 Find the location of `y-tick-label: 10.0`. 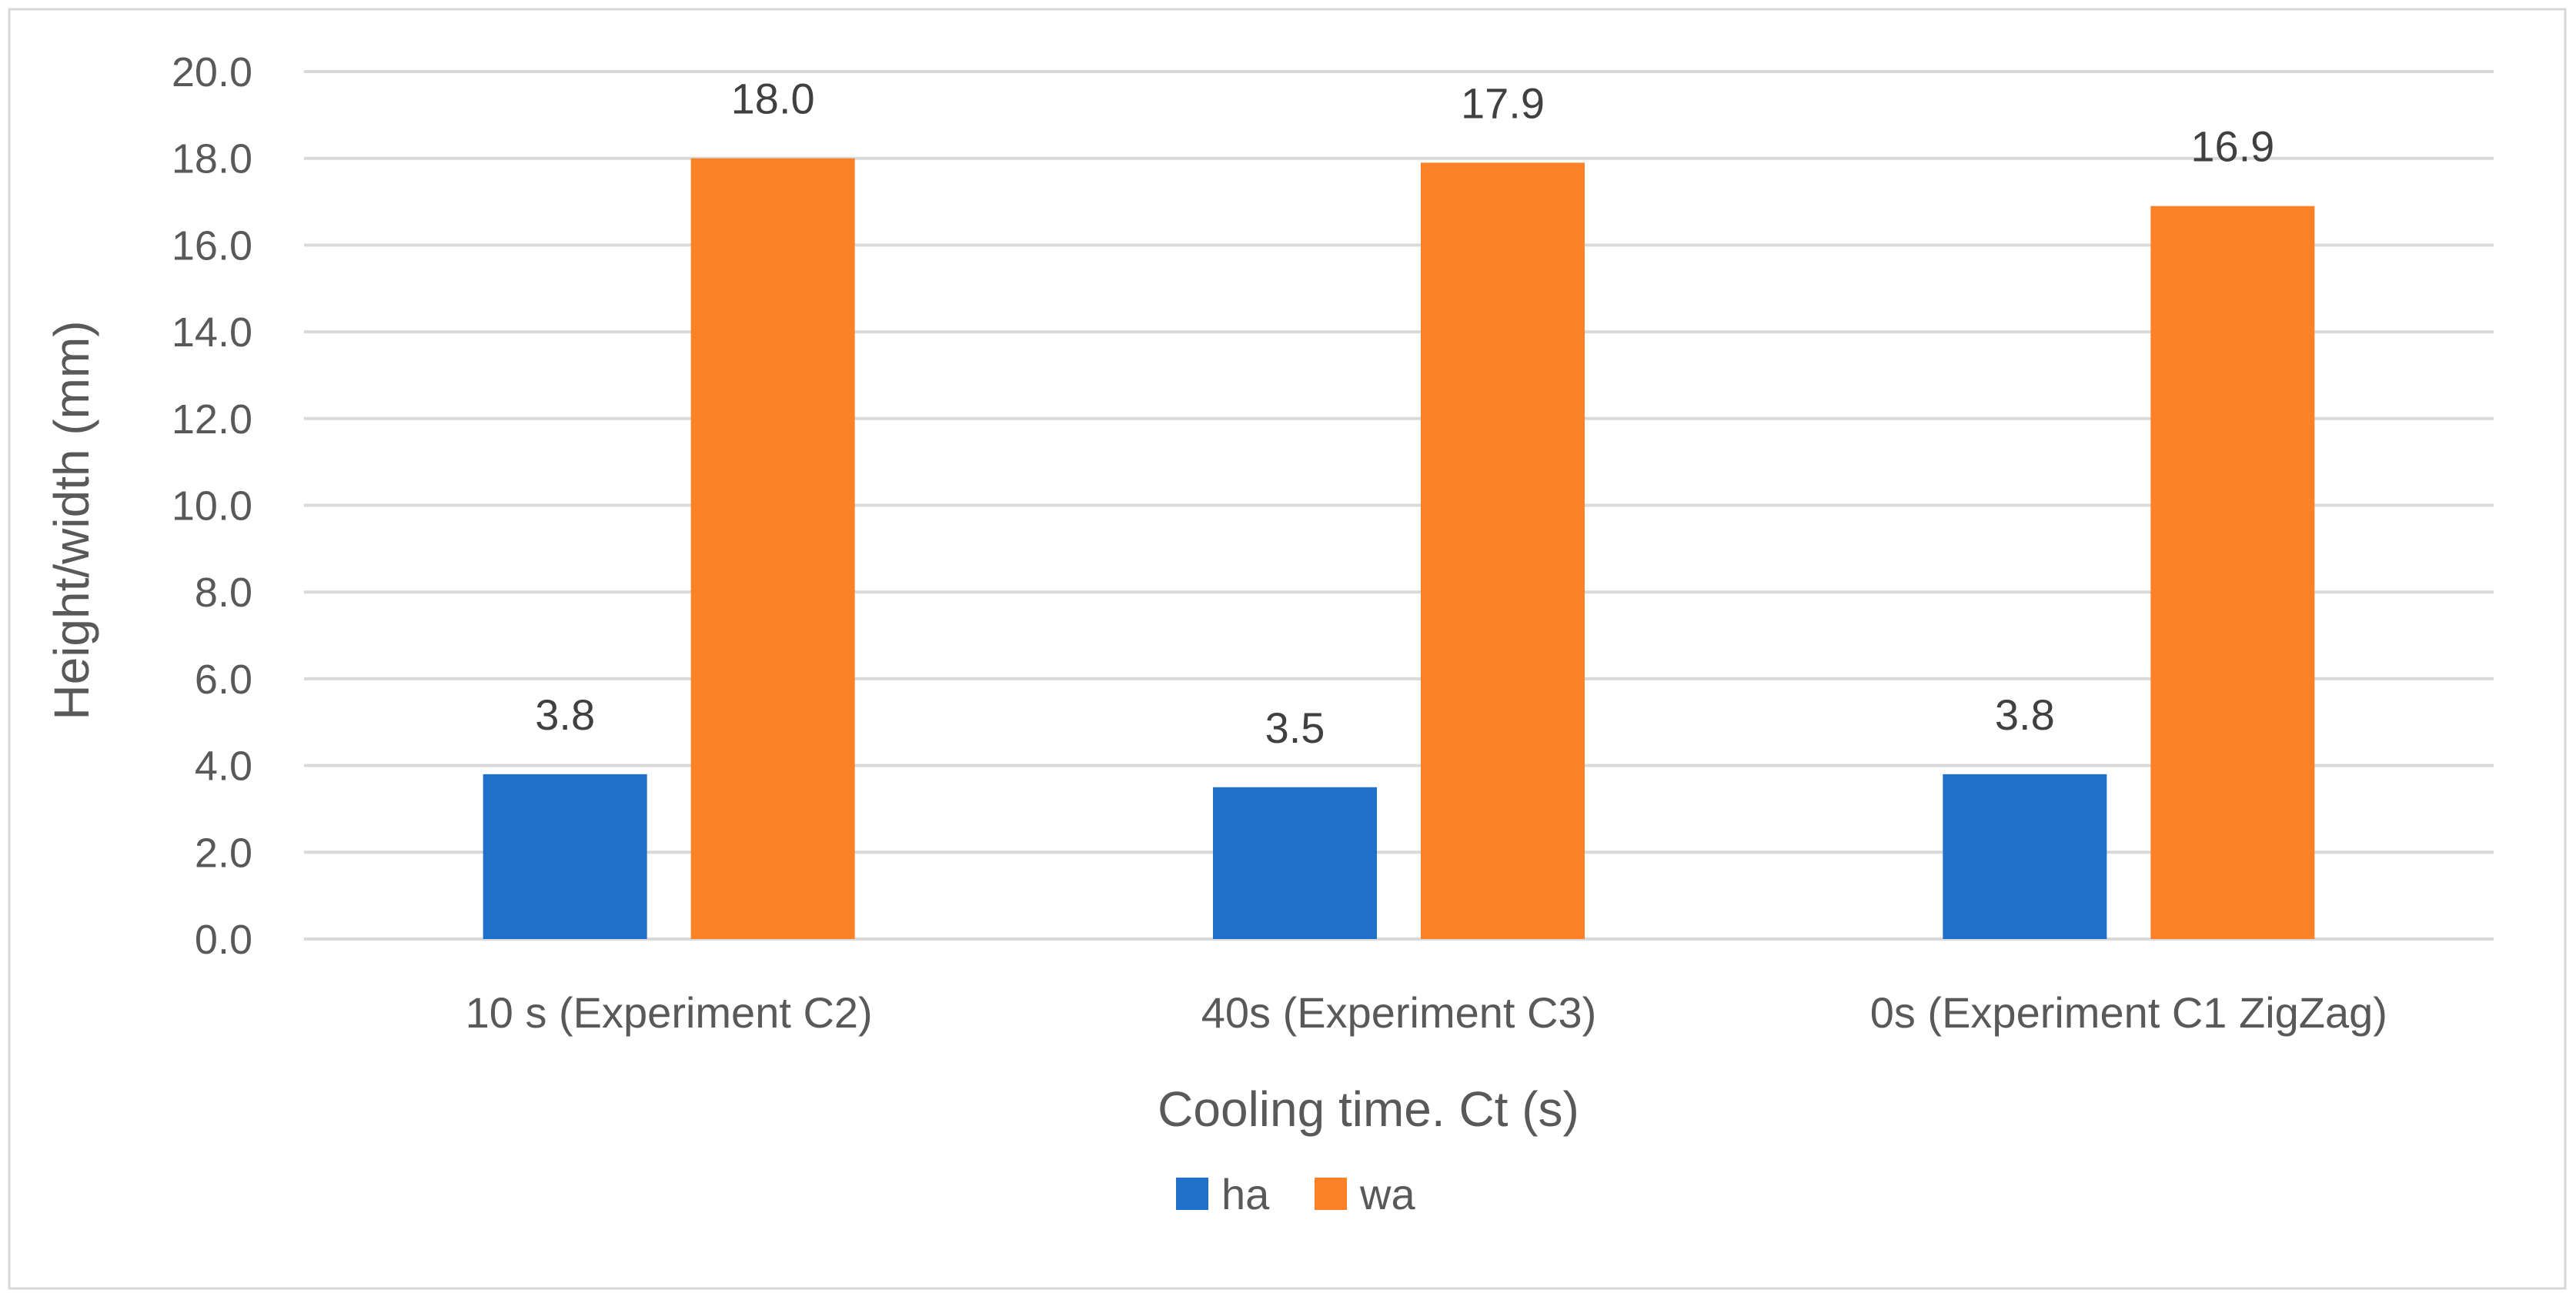

y-tick-label: 10.0 is located at coordinates (212, 506).